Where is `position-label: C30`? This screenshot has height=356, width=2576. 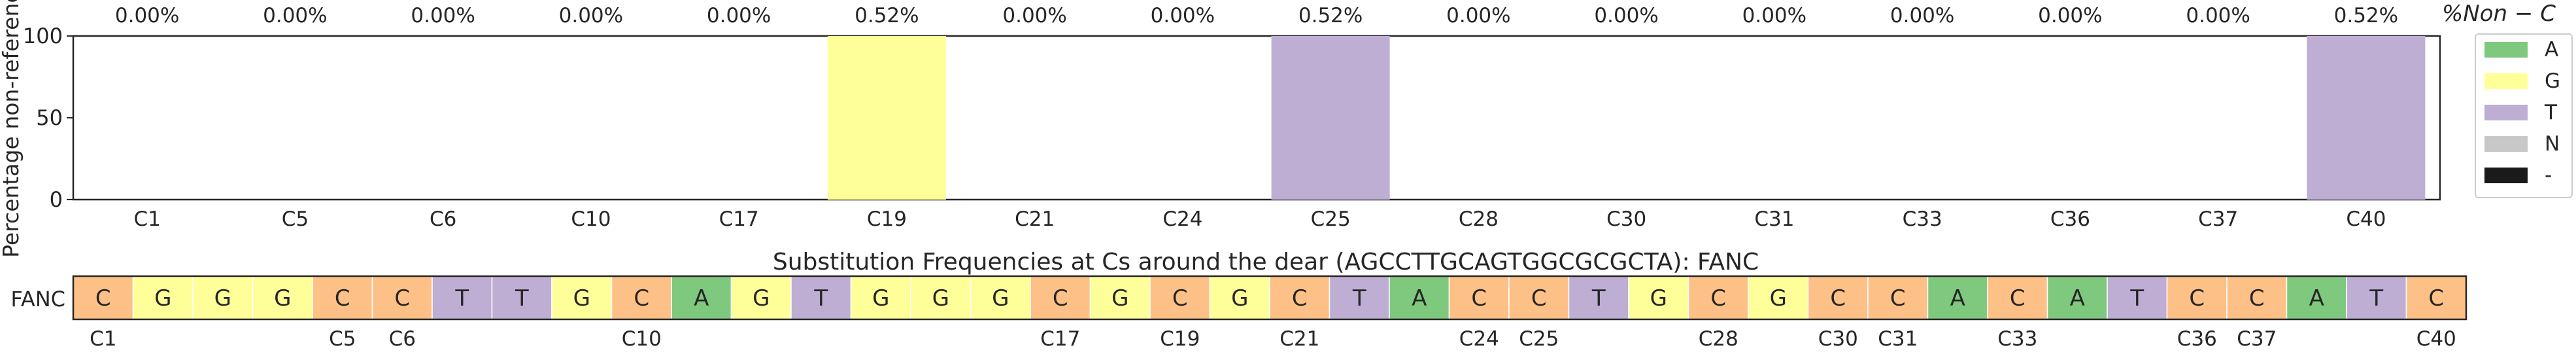 position-label: C30 is located at coordinates (1838, 339).